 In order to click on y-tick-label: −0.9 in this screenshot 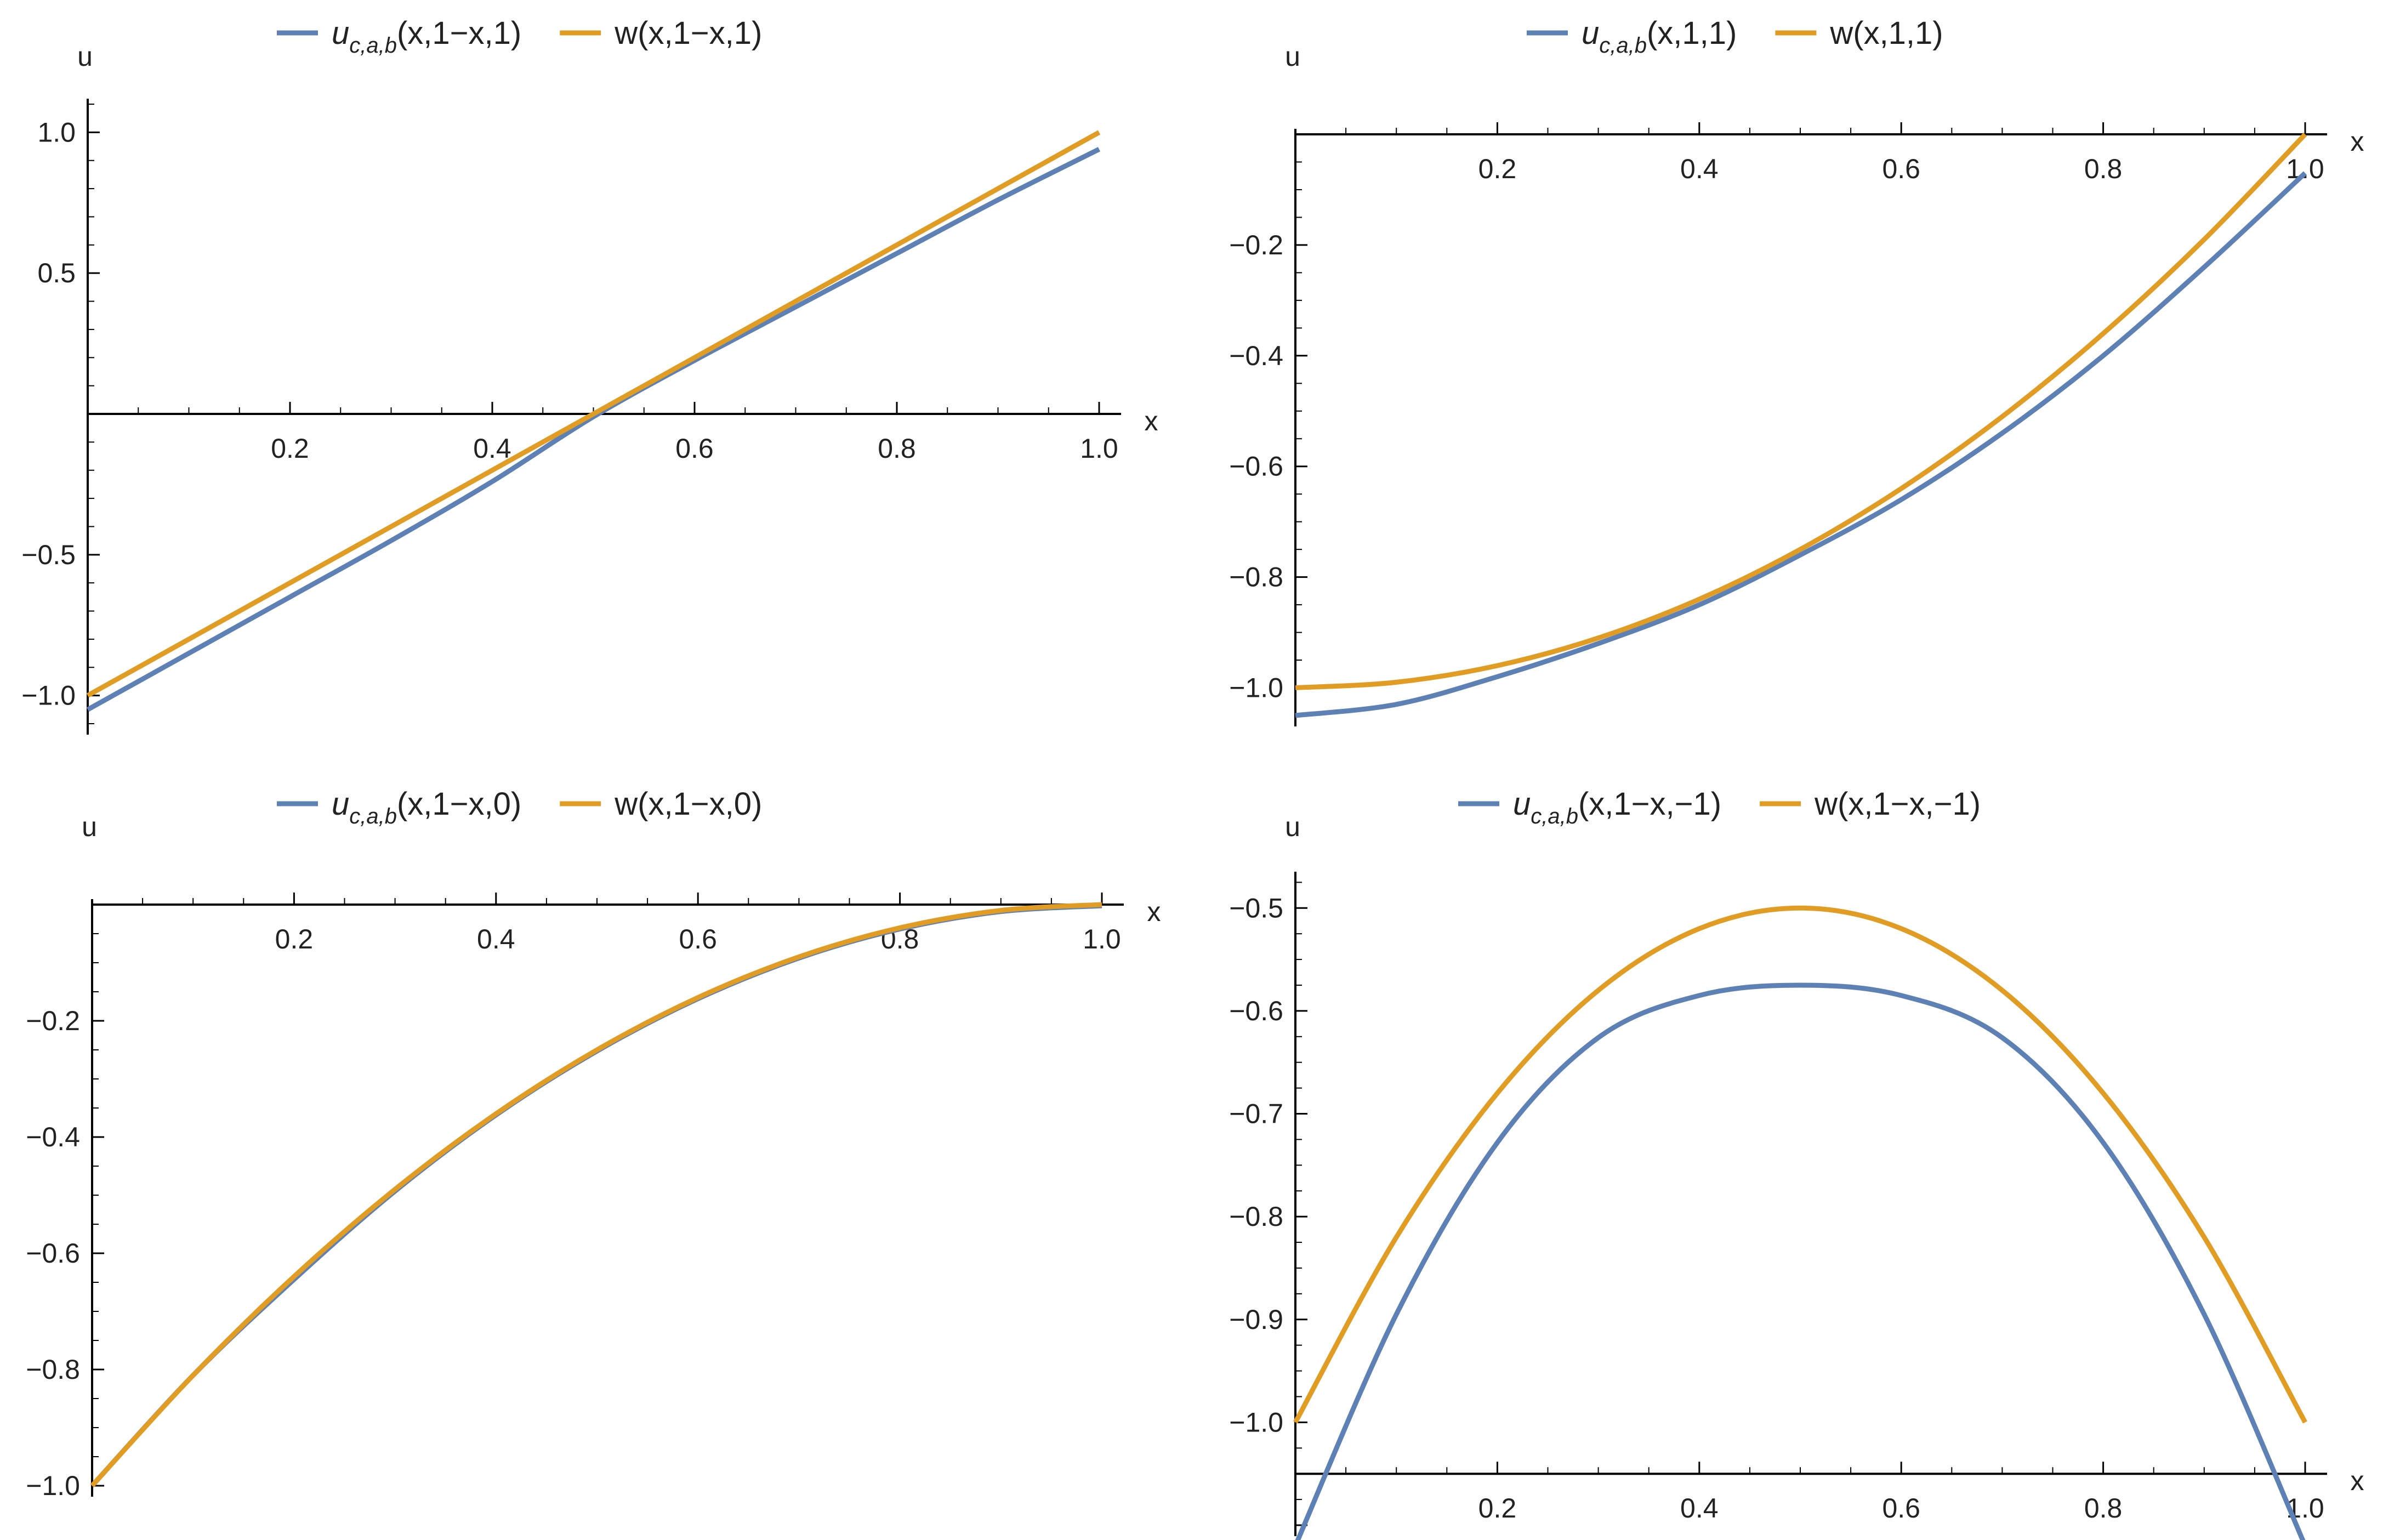, I will do `click(1256, 1319)`.